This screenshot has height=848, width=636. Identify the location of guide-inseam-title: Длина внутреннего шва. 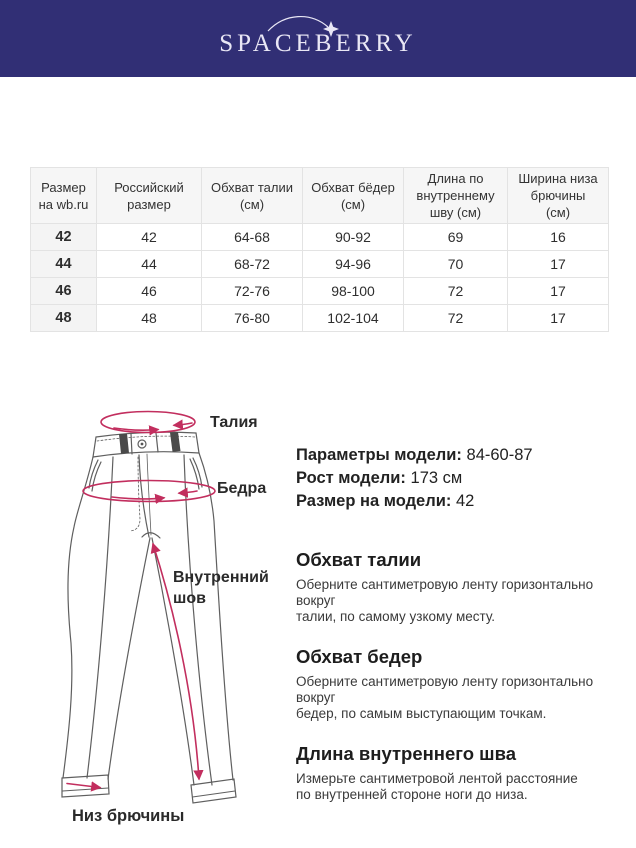
(406, 753).